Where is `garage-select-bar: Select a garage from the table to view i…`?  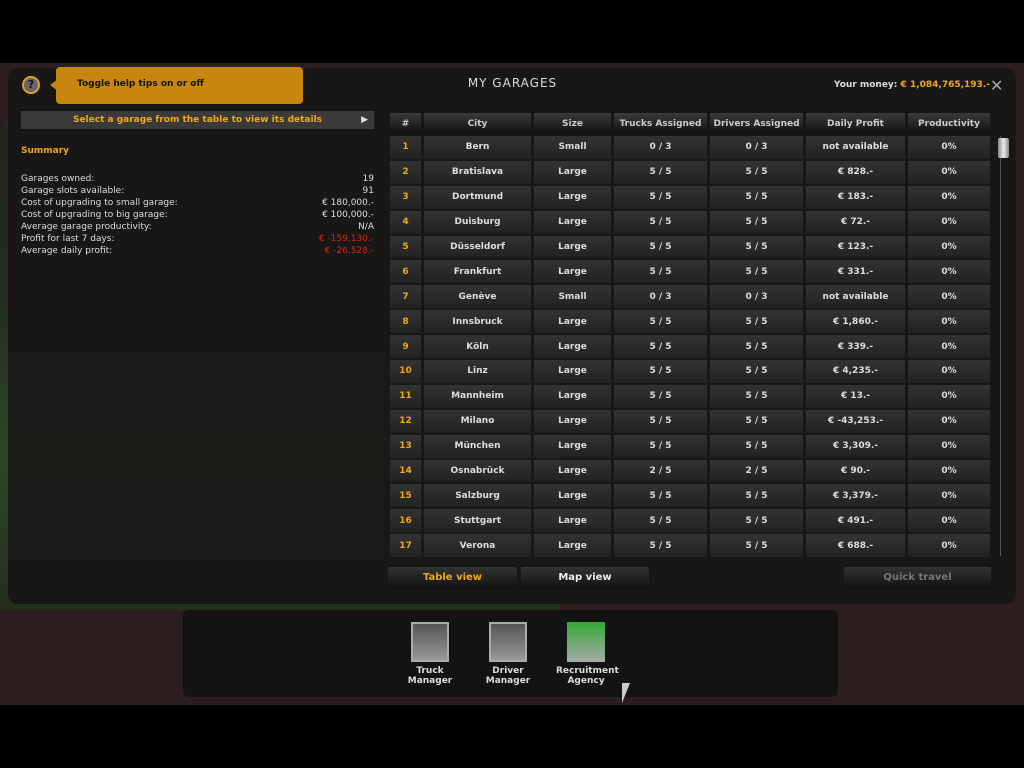 garage-select-bar: Select a garage from the table to view i… is located at coordinates (197, 120).